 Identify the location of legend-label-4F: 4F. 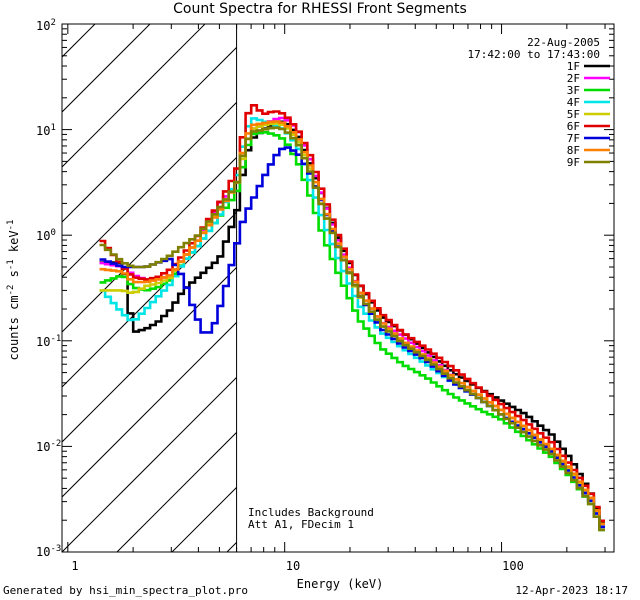
(573, 102).